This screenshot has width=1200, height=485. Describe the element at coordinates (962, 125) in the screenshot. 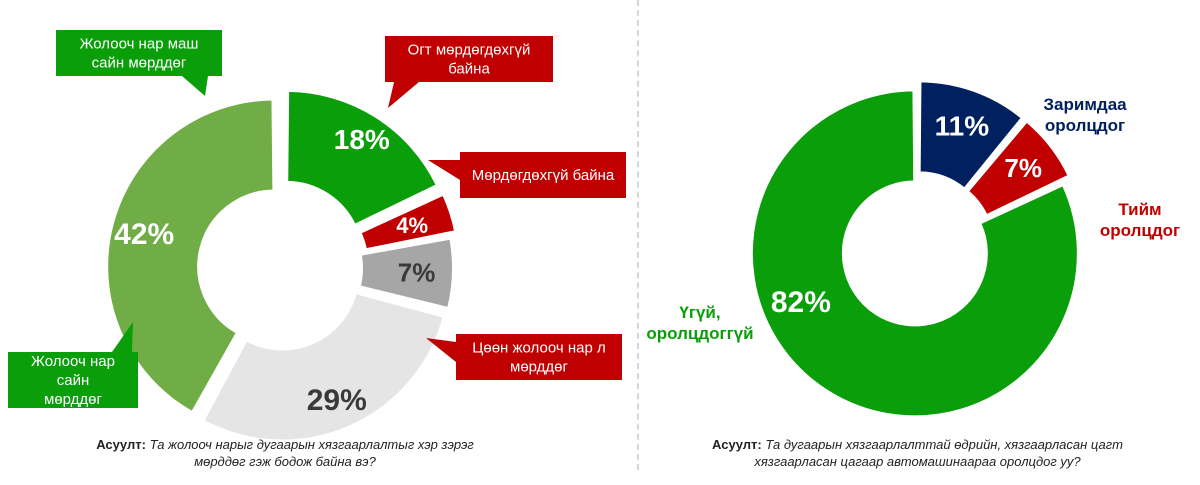

I see `right-value-label-1: 11%` at that location.